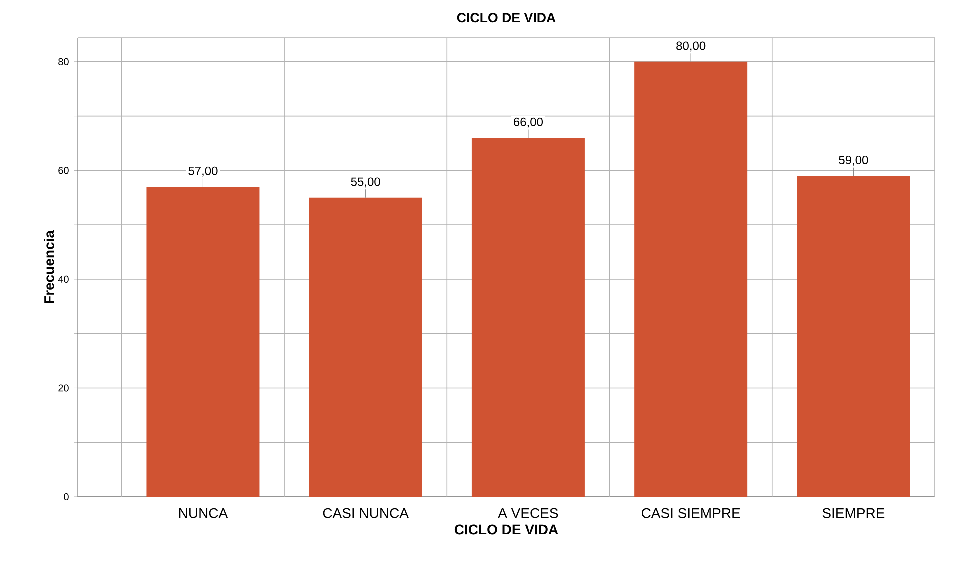 The width and height of the screenshot is (964, 565). What do you see at coordinates (203, 171) in the screenshot?
I see `data-label: 57,00` at bounding box center [203, 171].